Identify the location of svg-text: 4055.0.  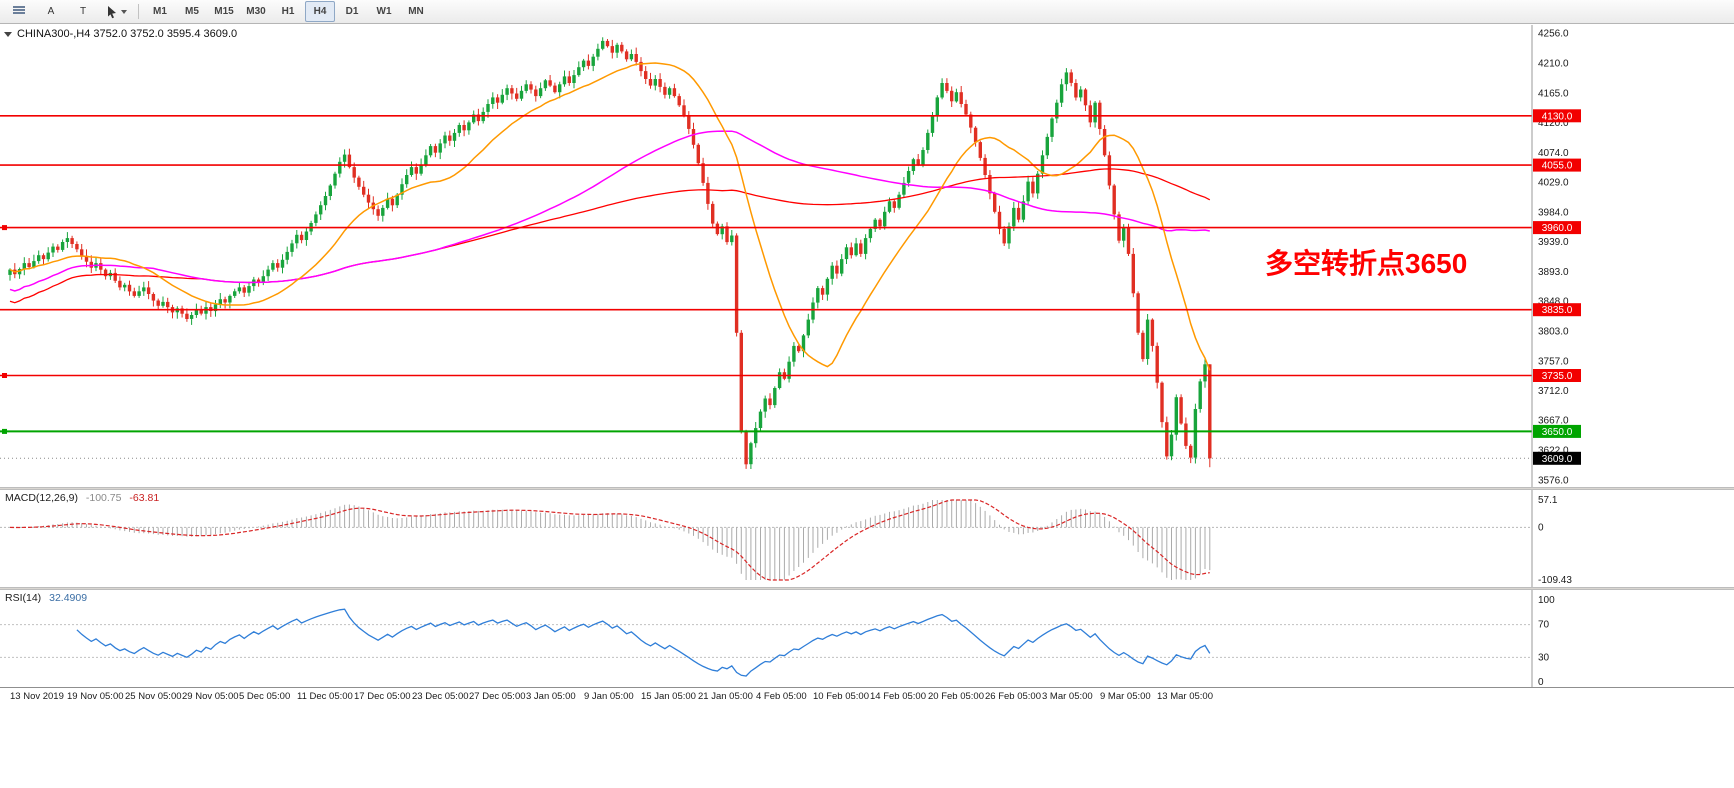
(1557, 166).